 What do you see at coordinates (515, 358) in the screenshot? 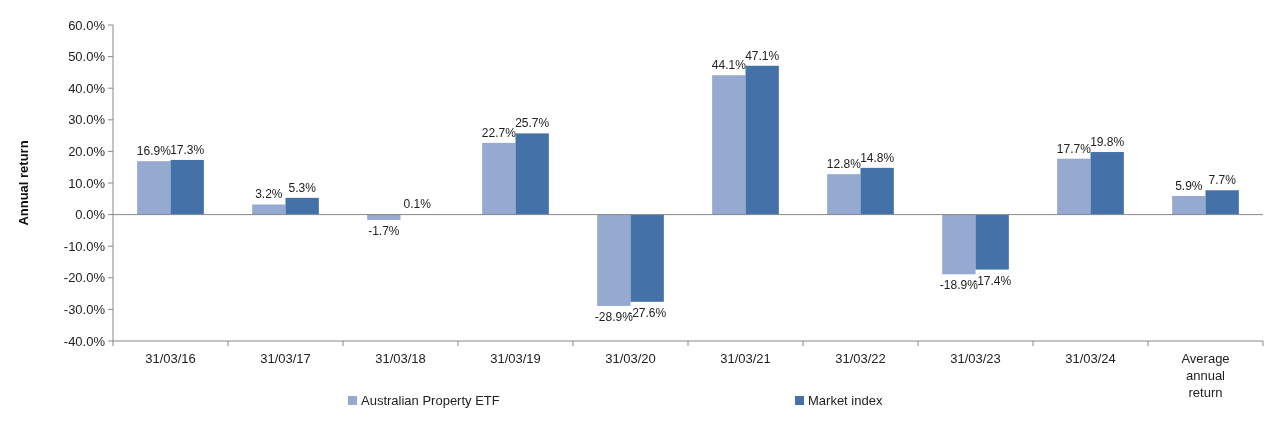
I see `x-tick-label: 31/03/19` at bounding box center [515, 358].